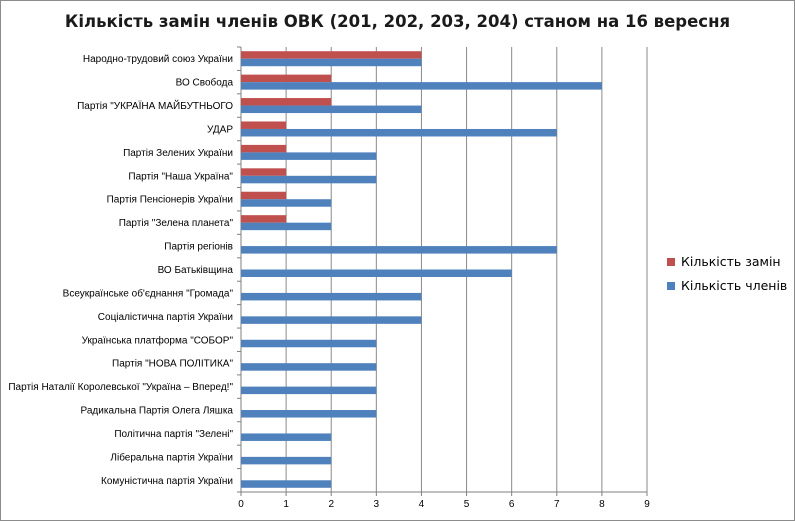 This screenshot has height=521, width=795. Describe the element at coordinates (557, 504) in the screenshot. I see `x-tick-label: 7` at that location.